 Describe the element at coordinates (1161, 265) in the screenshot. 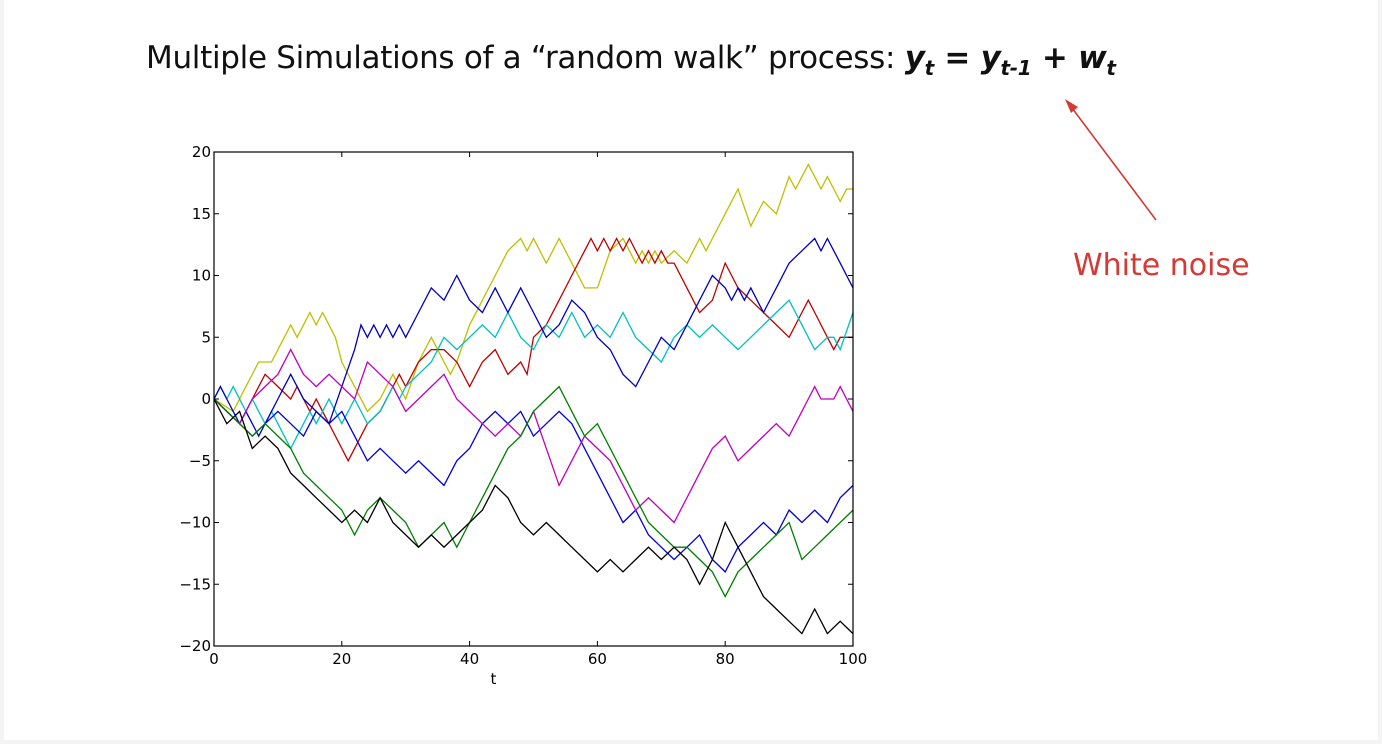

I see `white-noise-annotation: White noise` at that location.